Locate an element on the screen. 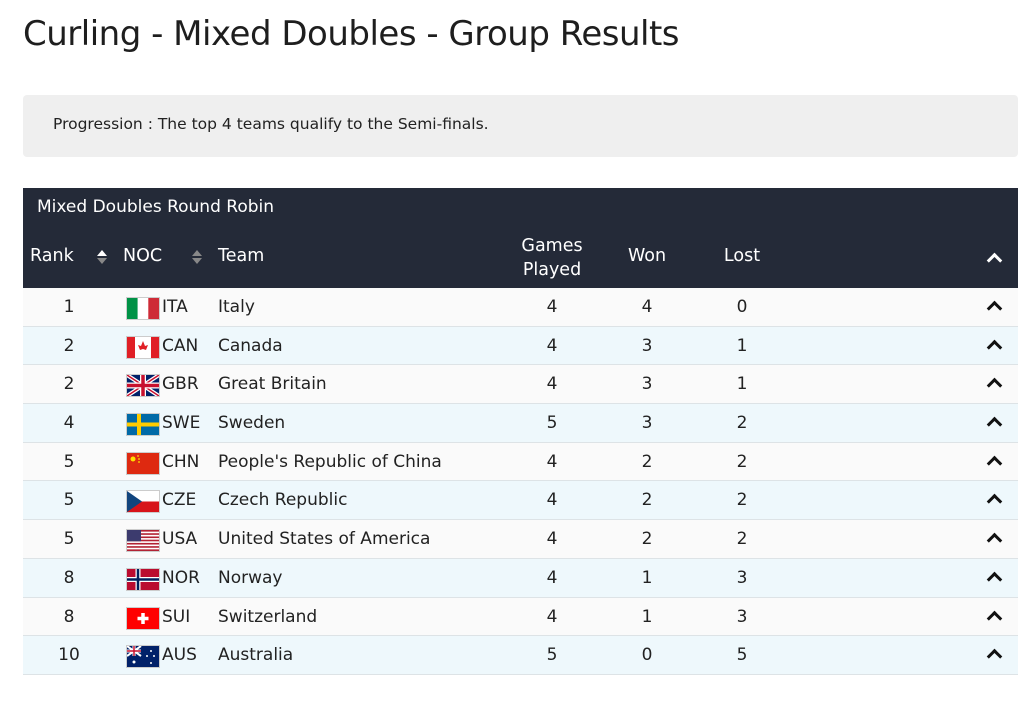  team-cell: Canada is located at coordinates (250, 345).